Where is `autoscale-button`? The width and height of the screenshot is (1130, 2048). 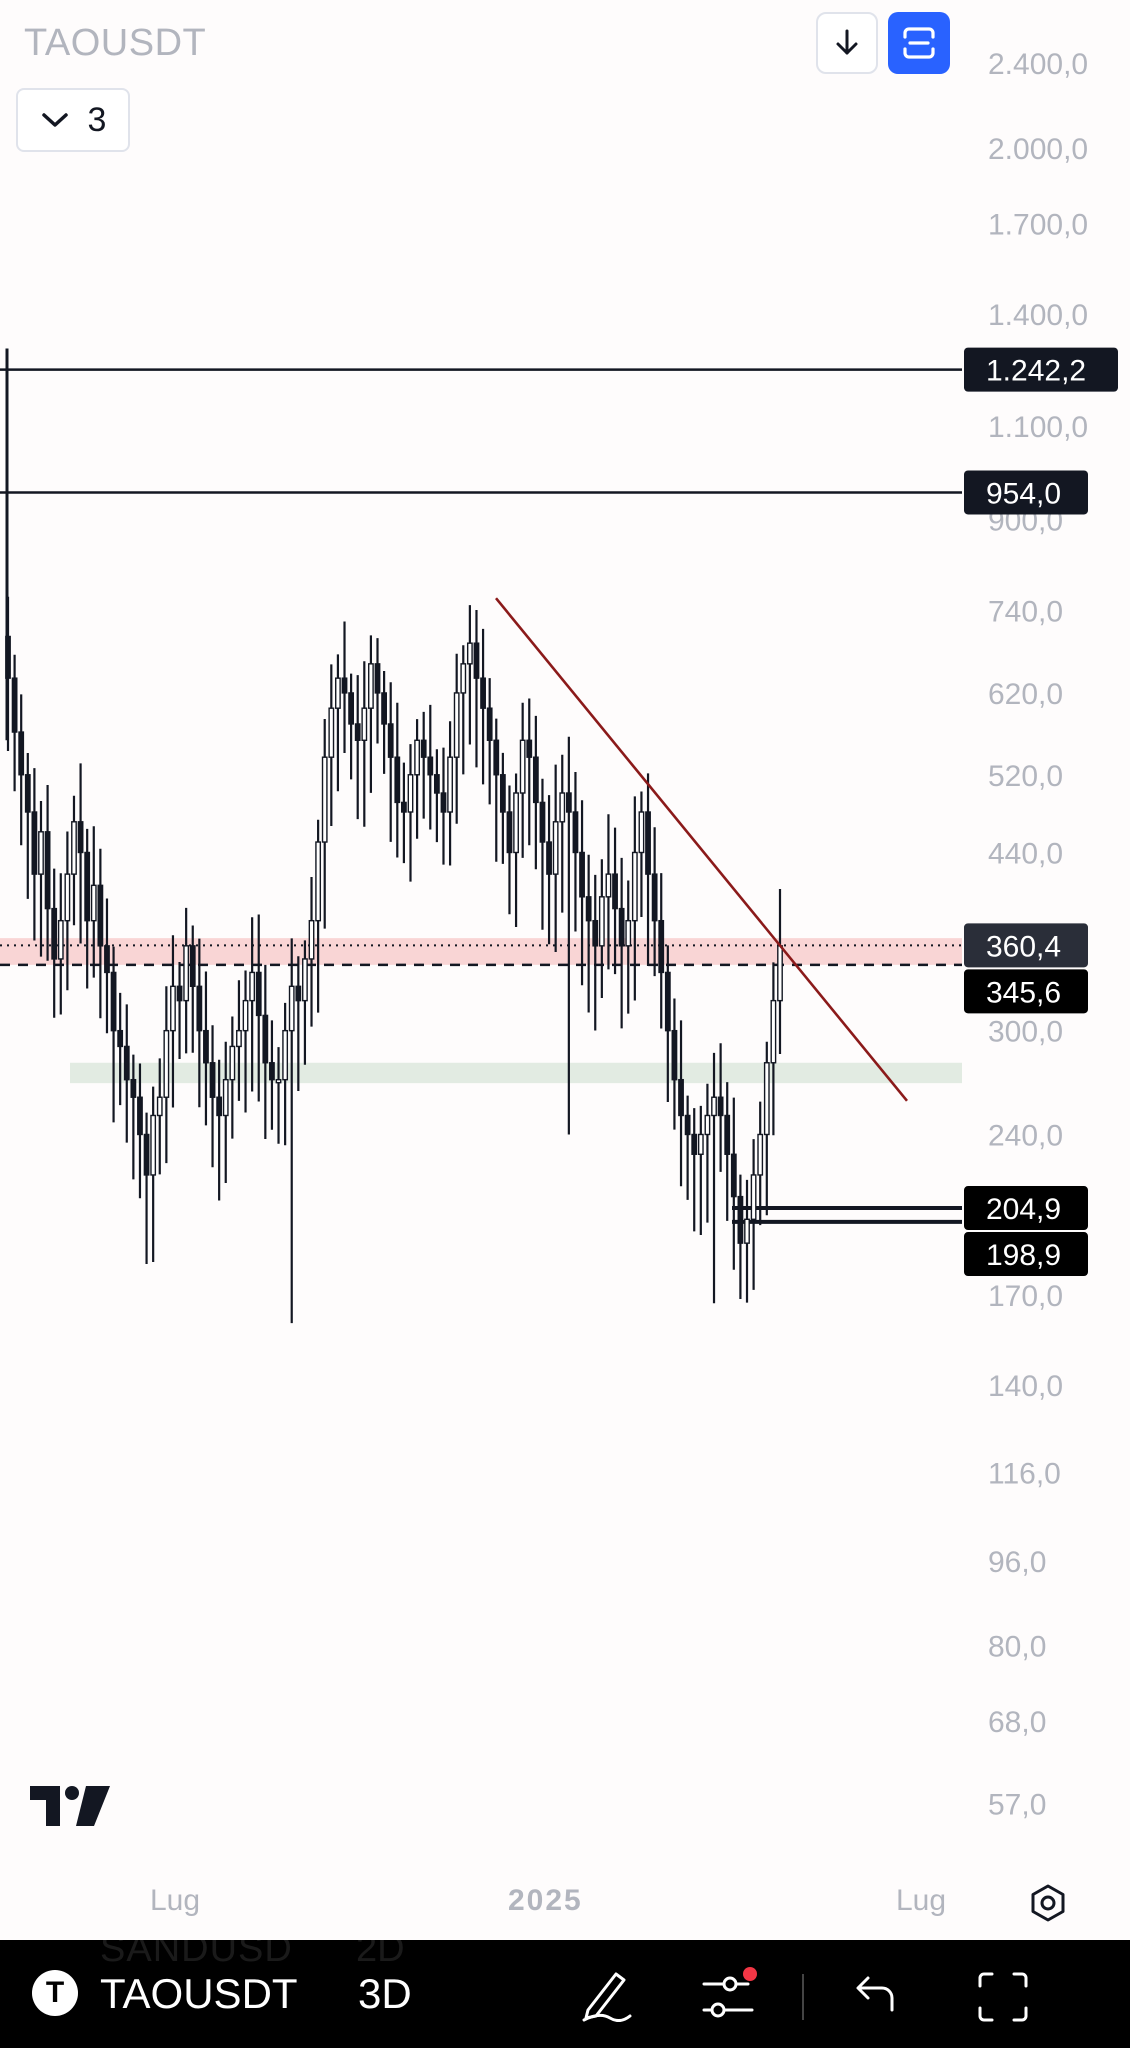 autoscale-button is located at coordinates (919, 43).